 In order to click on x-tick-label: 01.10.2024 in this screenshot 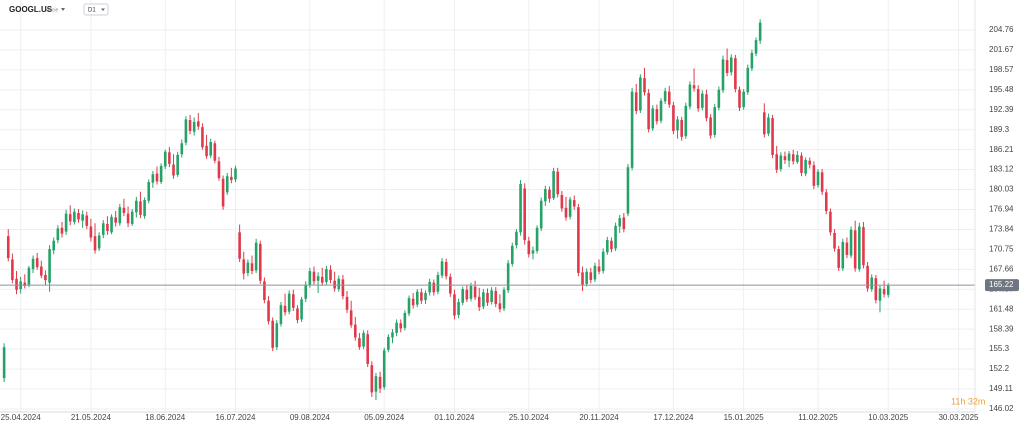, I will do `click(454, 417)`.